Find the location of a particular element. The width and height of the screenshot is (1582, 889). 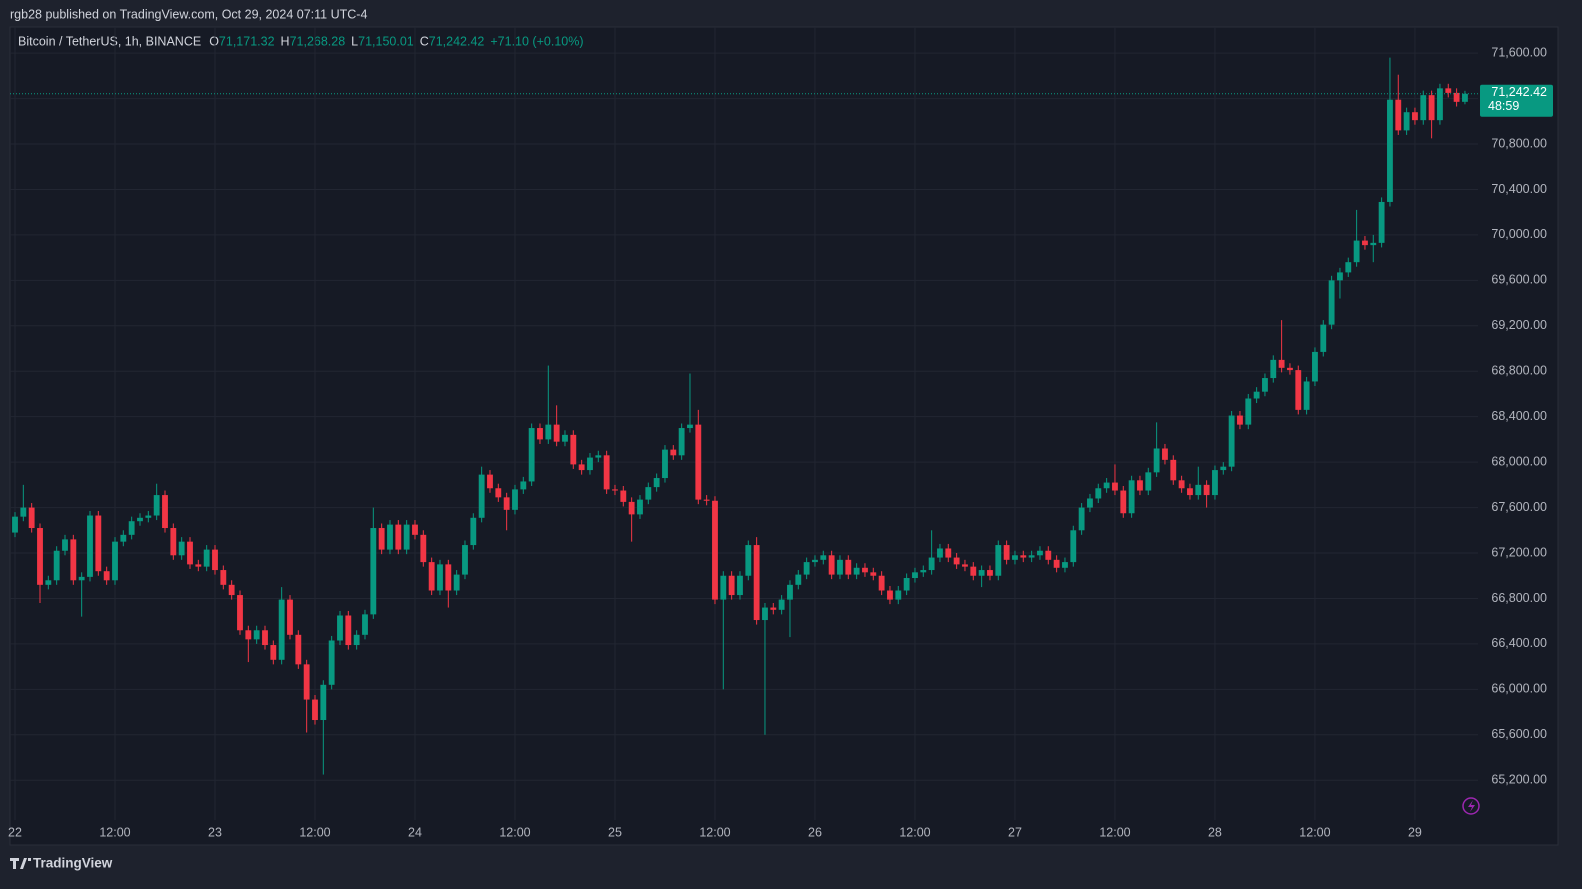

price-tag-price: 71,242.42 is located at coordinates (1519, 92).